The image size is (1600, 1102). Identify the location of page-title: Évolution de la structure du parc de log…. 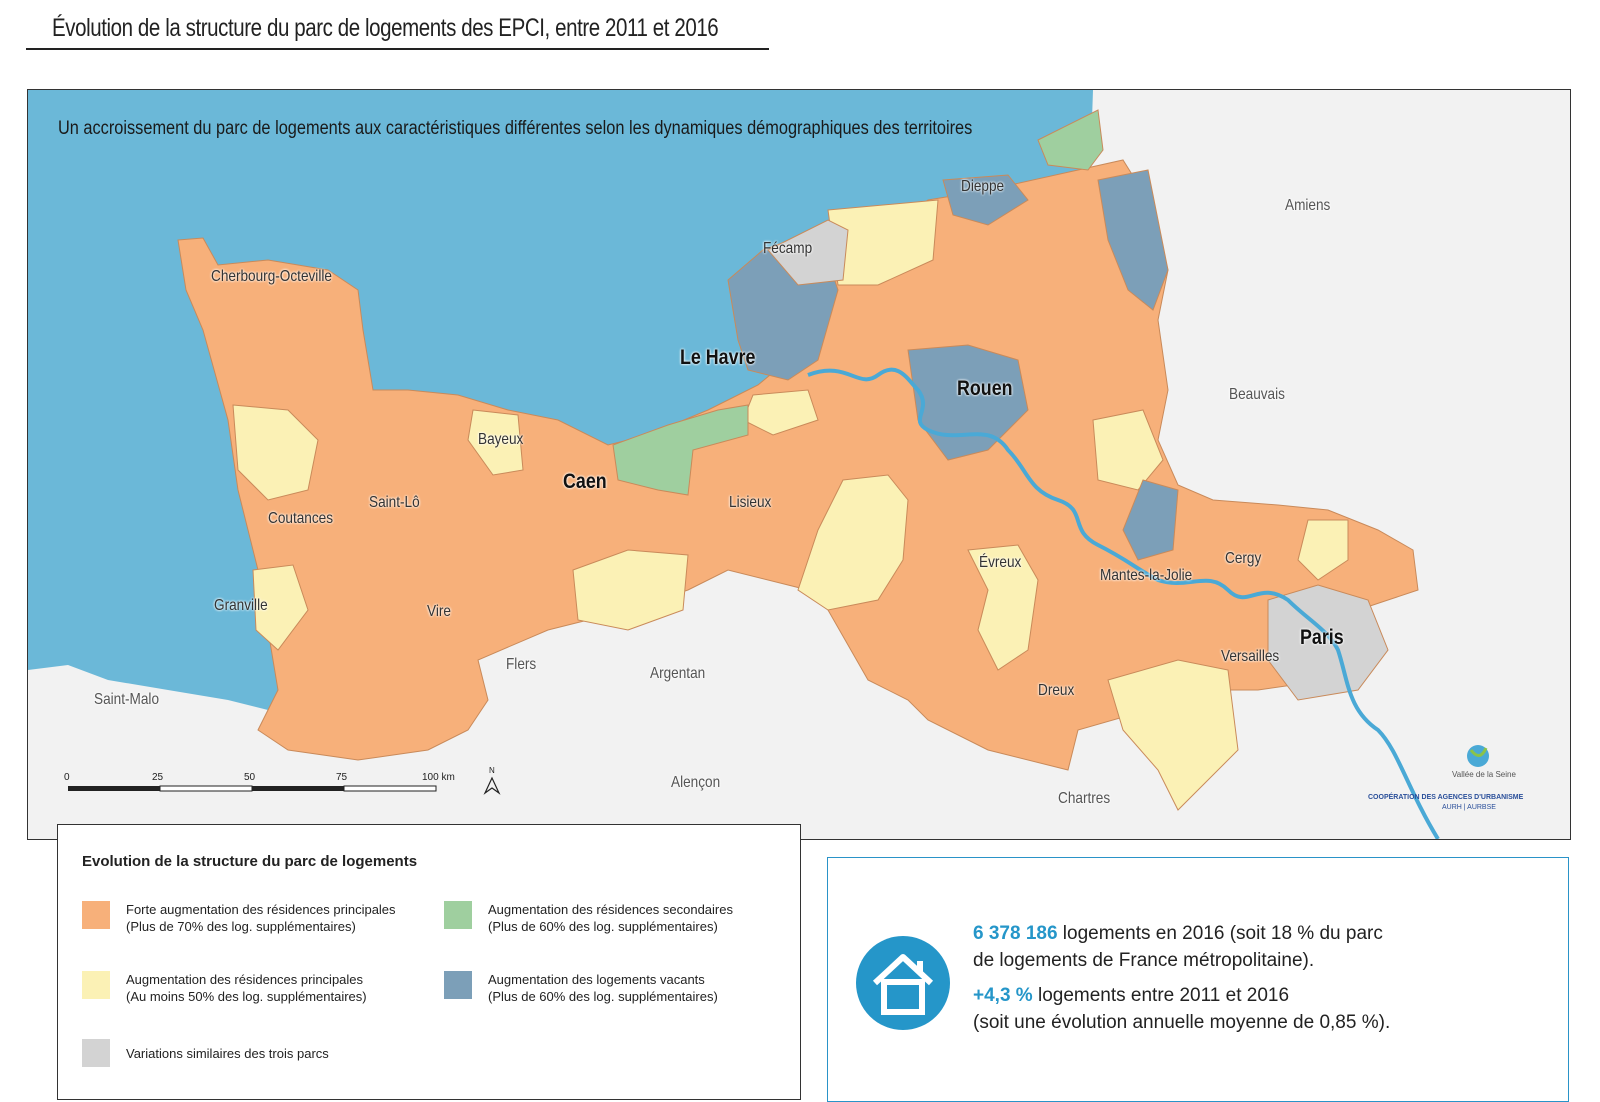
(385, 28).